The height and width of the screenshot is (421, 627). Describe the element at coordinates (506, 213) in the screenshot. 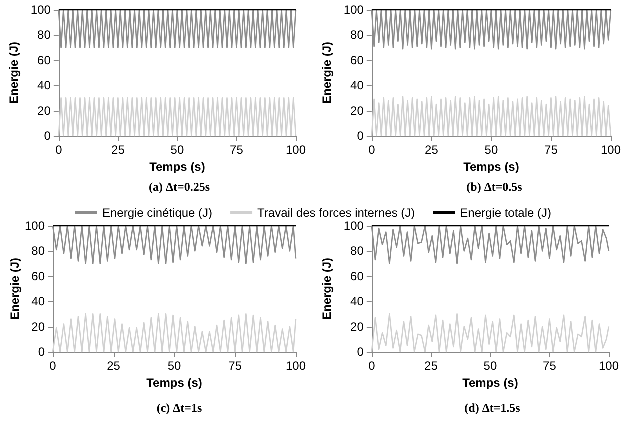

I see `legend-label: Energie totale (J)` at that location.